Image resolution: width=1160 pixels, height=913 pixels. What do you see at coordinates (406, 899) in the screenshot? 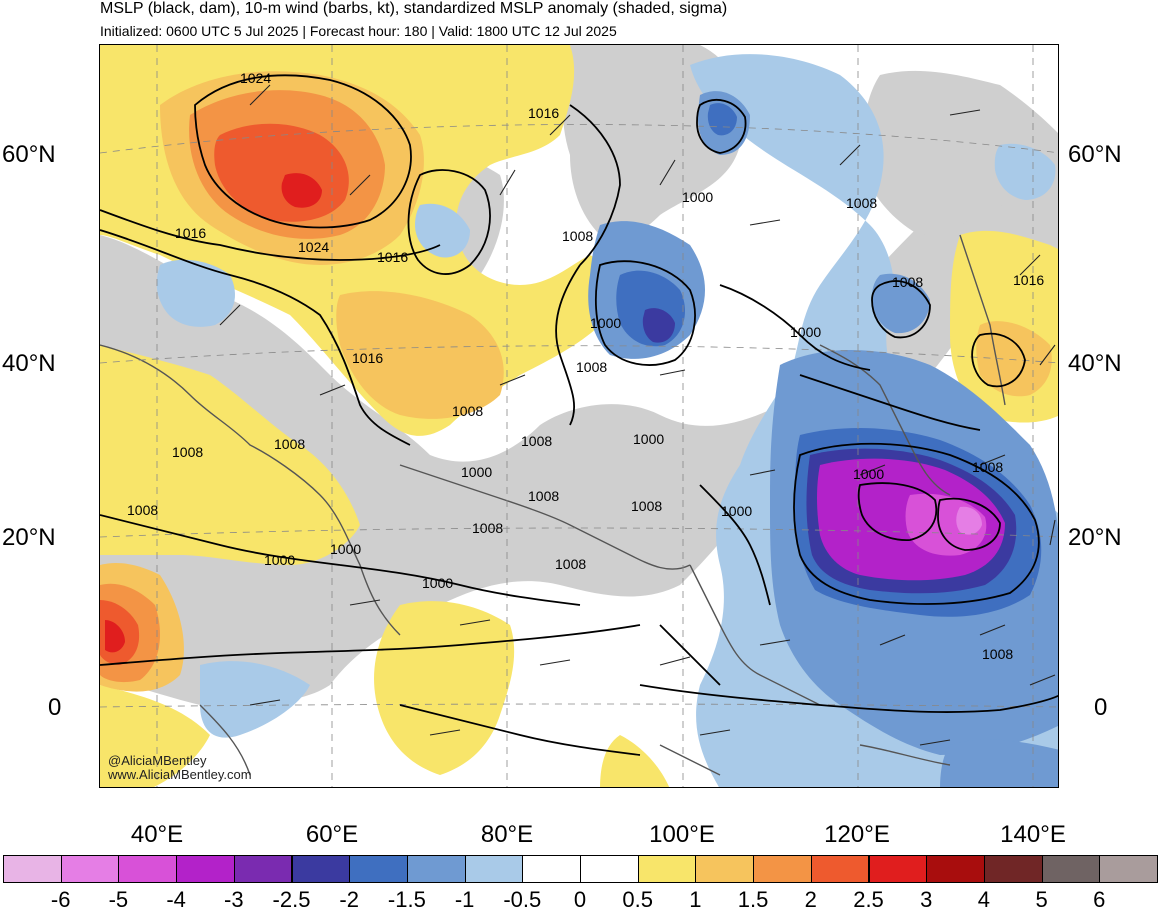
I see `colorbar-tick-label: -1.5` at bounding box center [406, 899].